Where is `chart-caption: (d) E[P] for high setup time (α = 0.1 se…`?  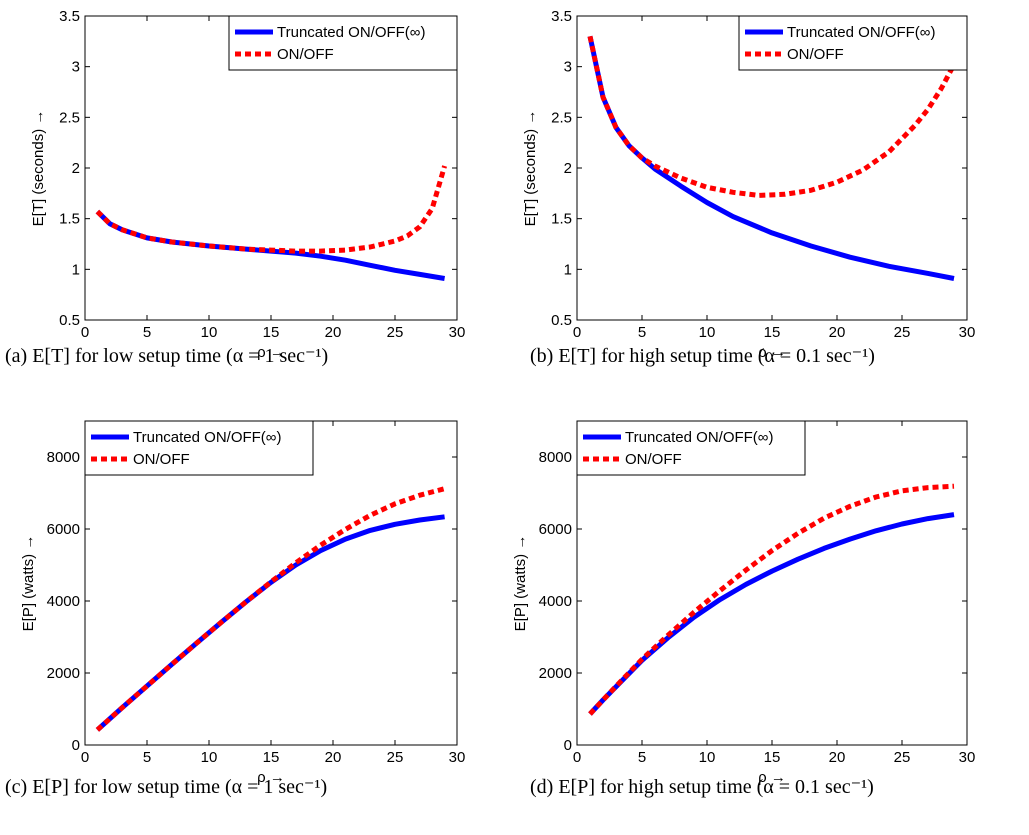
chart-caption: (d) E[P] for high setup time (α = 0.1 se… is located at coordinates (702, 787).